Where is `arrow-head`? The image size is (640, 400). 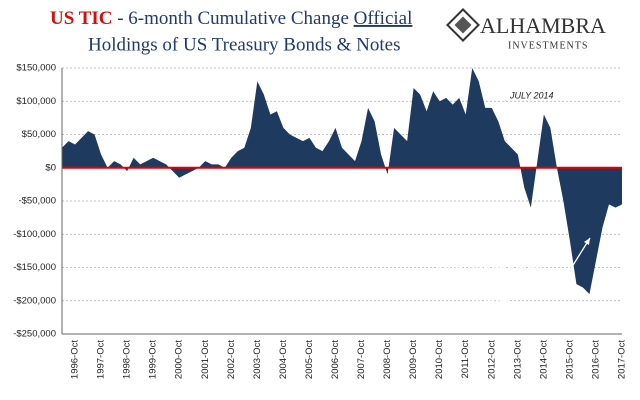 arrow-head is located at coordinates (587, 241).